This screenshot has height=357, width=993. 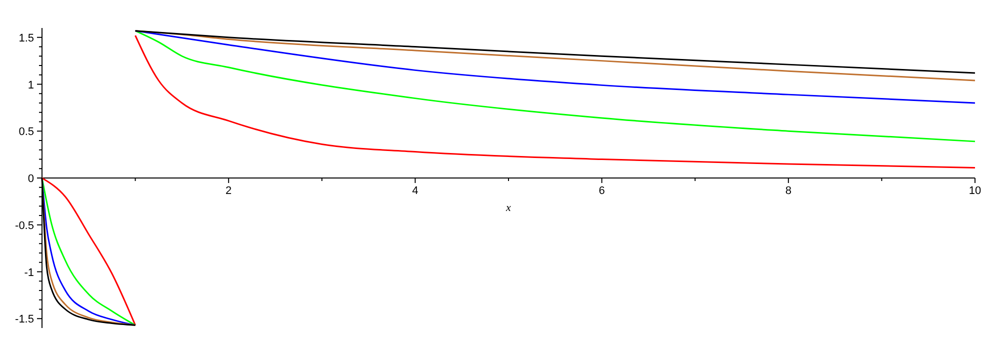 I want to click on y-tick-label: 1, so click(x=31, y=85).